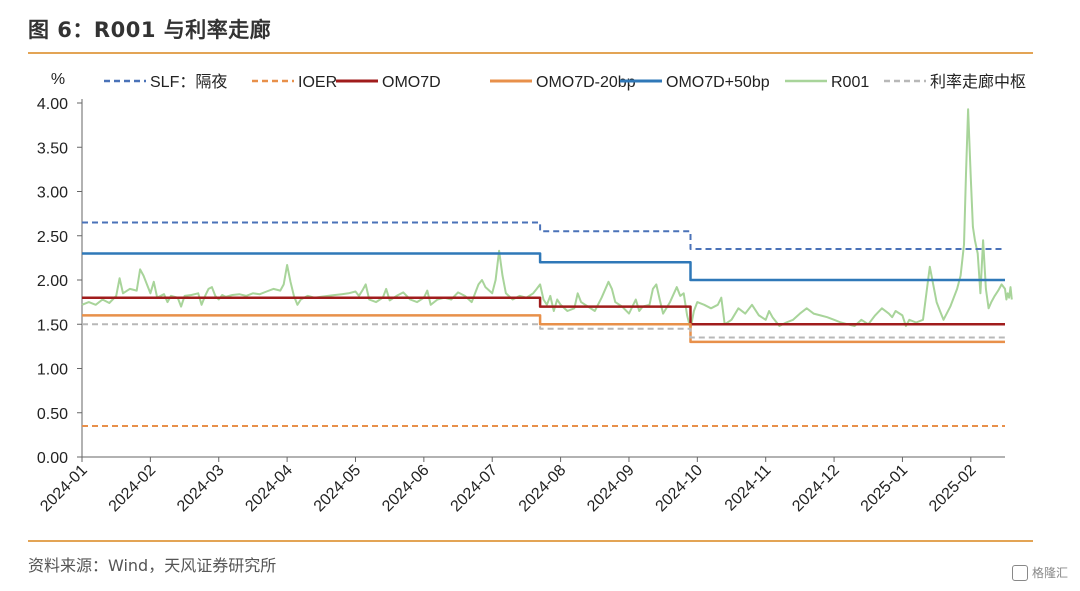 The height and width of the screenshot is (591, 1080). What do you see at coordinates (58, 79) in the screenshot?
I see `y-axis-label: %` at bounding box center [58, 79].